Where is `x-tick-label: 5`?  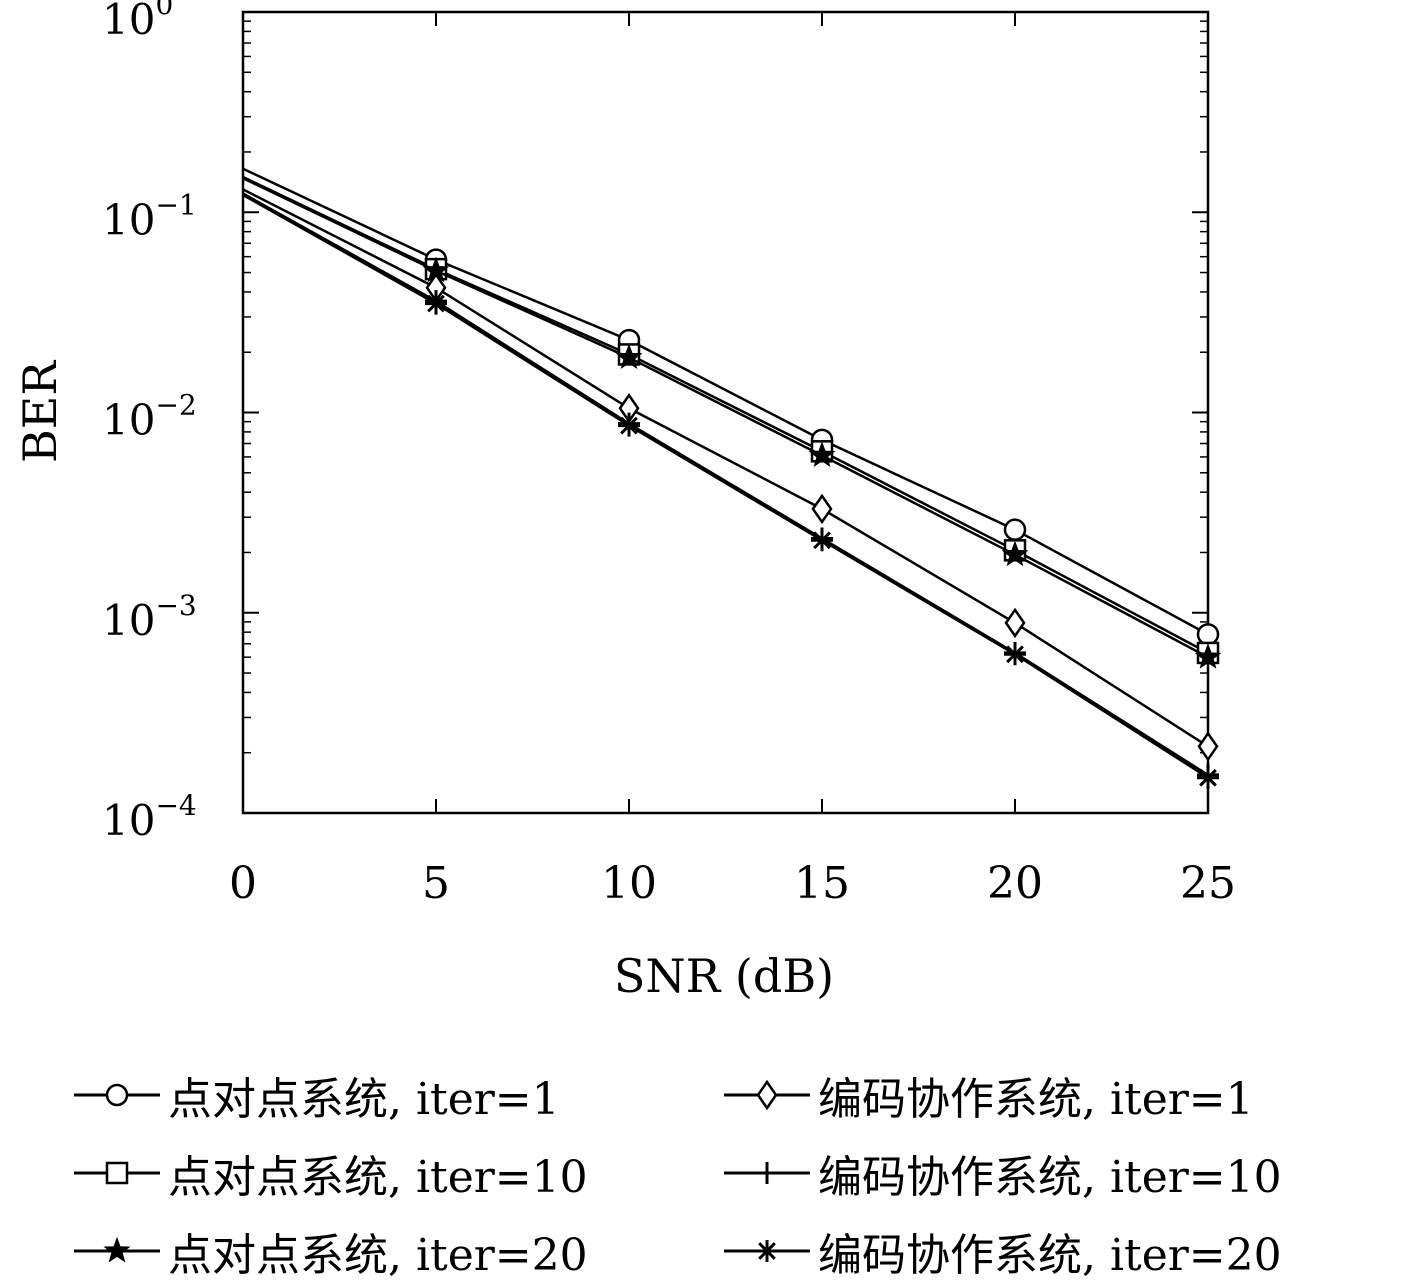 x-tick-label: 5 is located at coordinates (436, 883).